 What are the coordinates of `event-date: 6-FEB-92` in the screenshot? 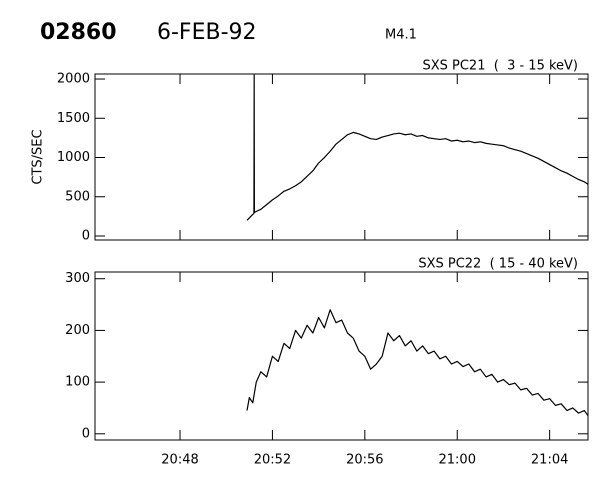 It's located at (207, 32).